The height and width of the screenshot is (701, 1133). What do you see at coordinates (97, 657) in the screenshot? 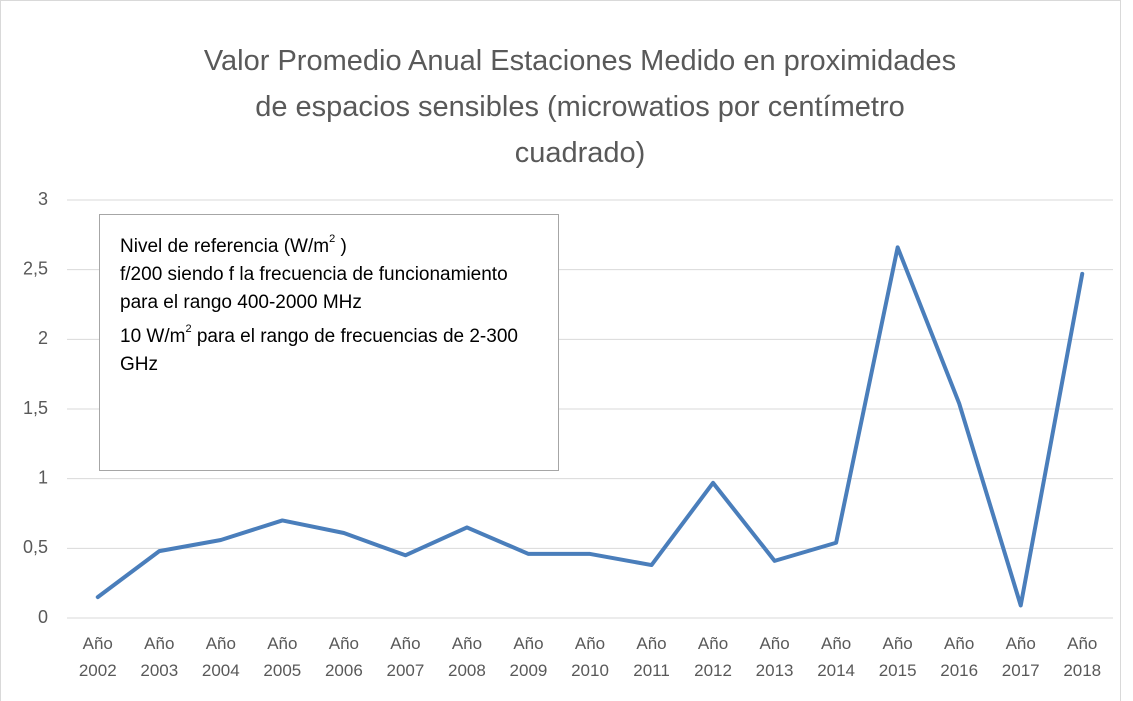
I see `x-tick-label: Año 2002` at bounding box center [97, 657].